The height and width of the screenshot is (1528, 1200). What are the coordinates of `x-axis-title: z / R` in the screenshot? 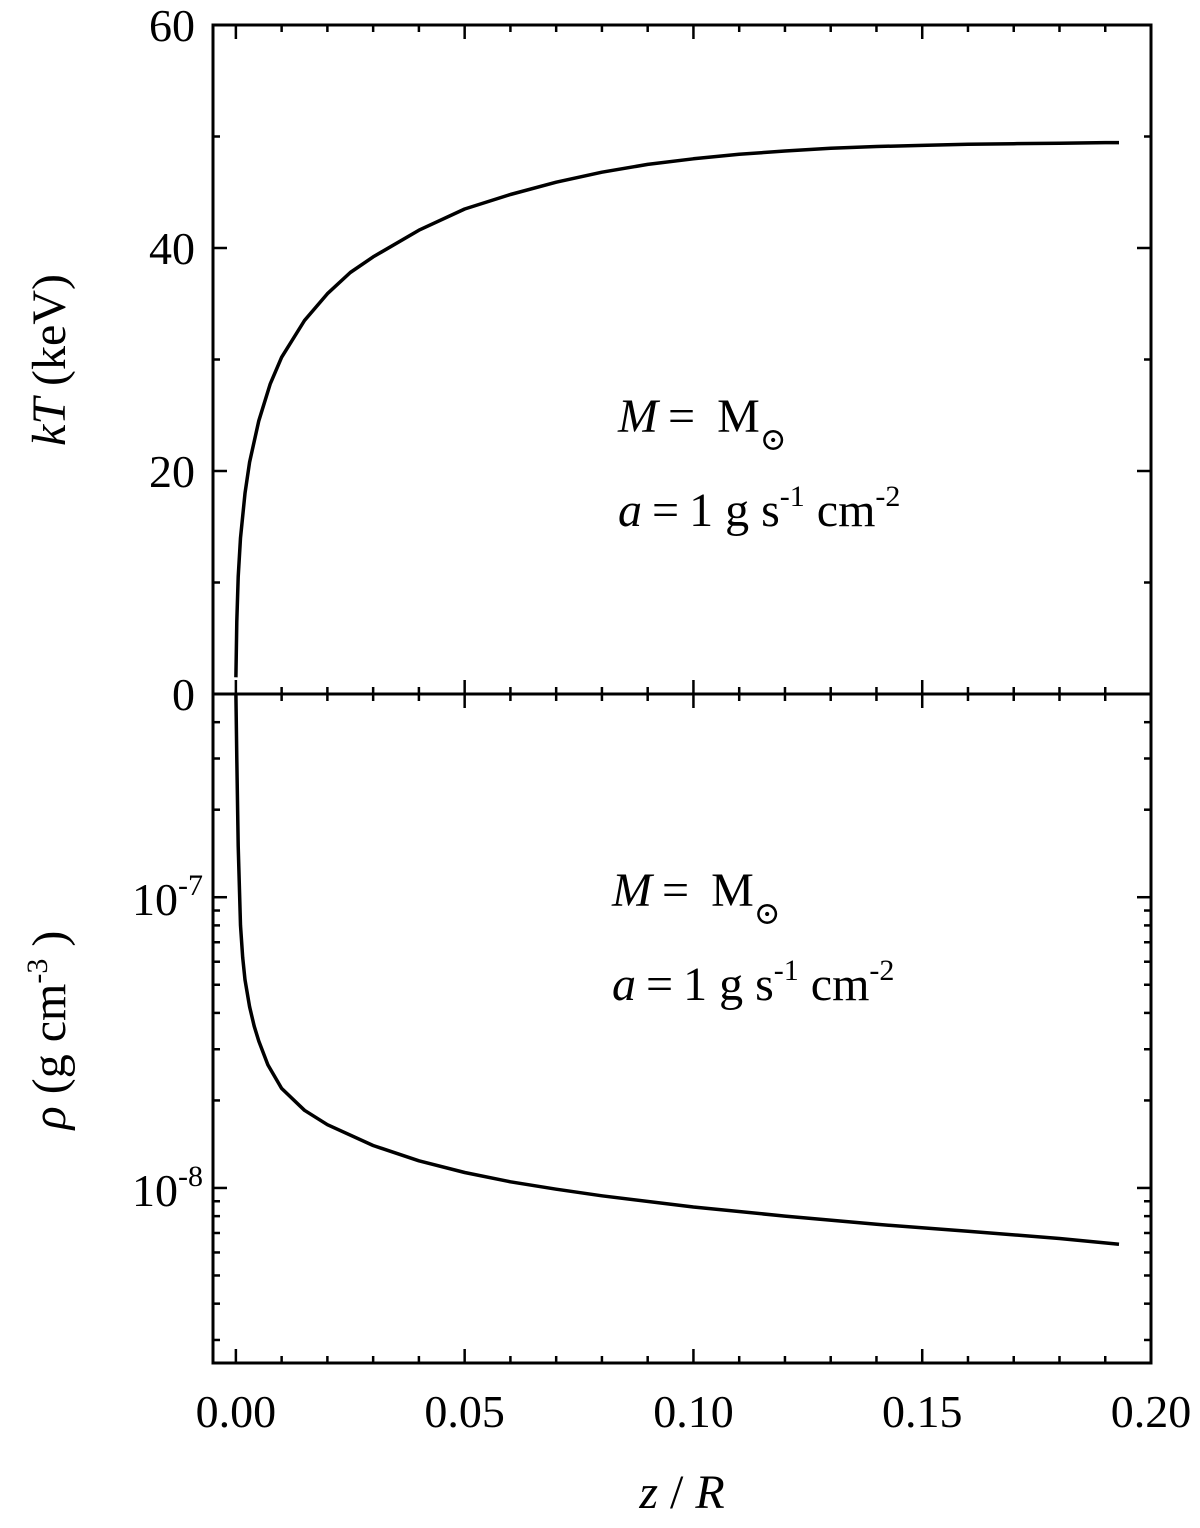 It's located at (681, 1492).